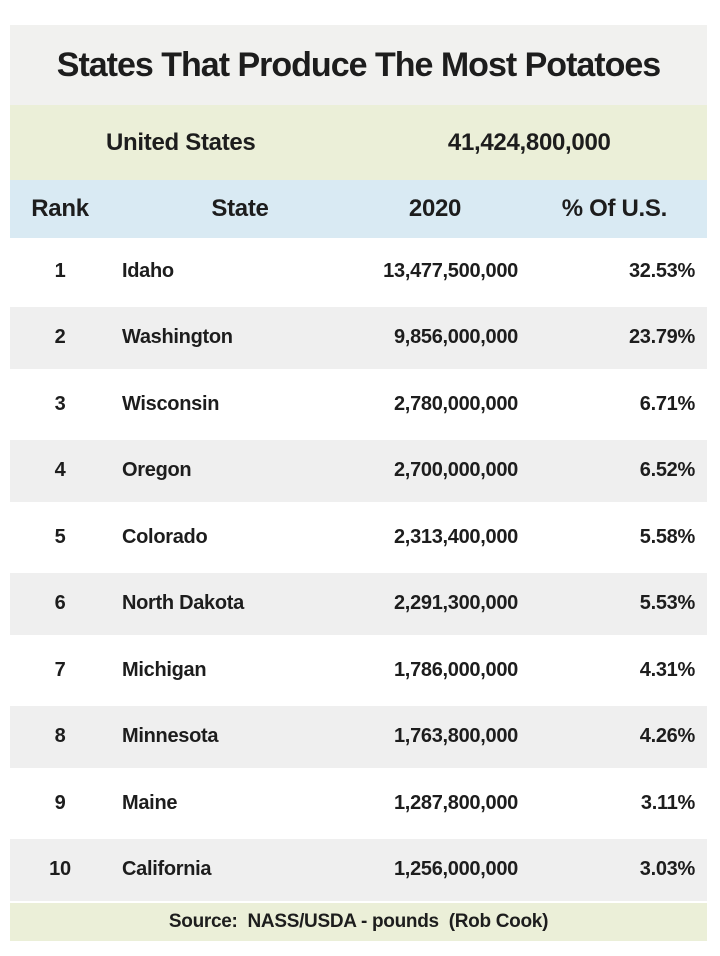 The image size is (720, 956). What do you see at coordinates (455, 536) in the screenshot?
I see `pounds-cell: 2,313,400,000` at bounding box center [455, 536].